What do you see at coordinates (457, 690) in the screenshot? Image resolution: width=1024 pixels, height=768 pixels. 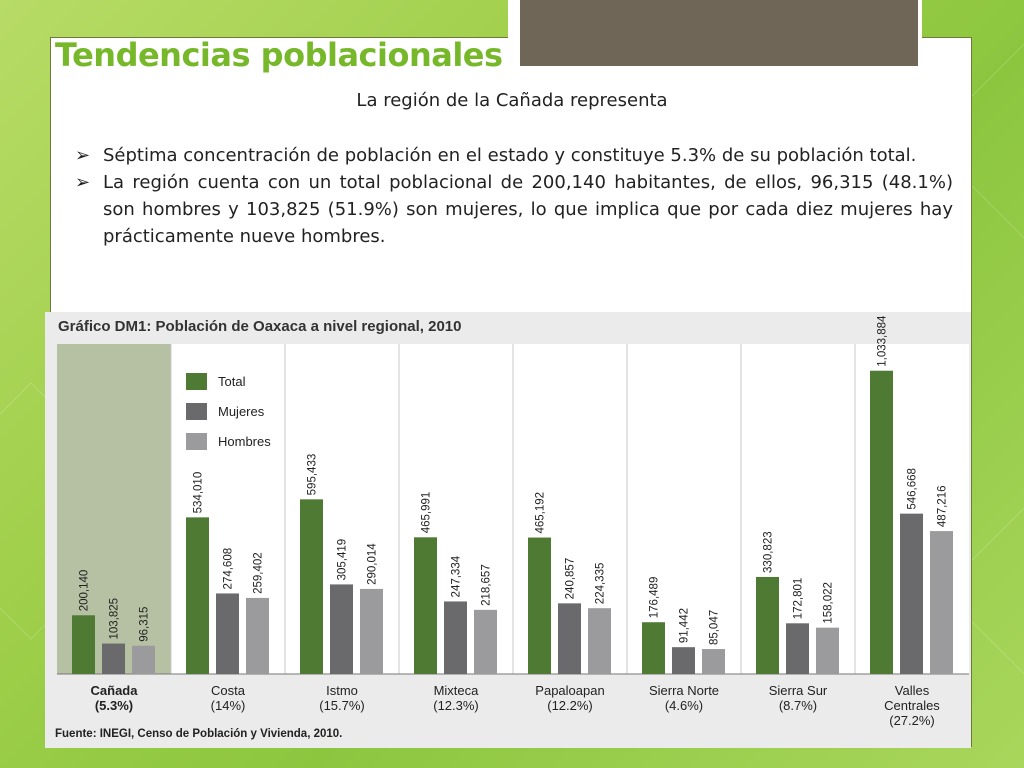 I see `x-tick-label: Mixteca` at bounding box center [457, 690].